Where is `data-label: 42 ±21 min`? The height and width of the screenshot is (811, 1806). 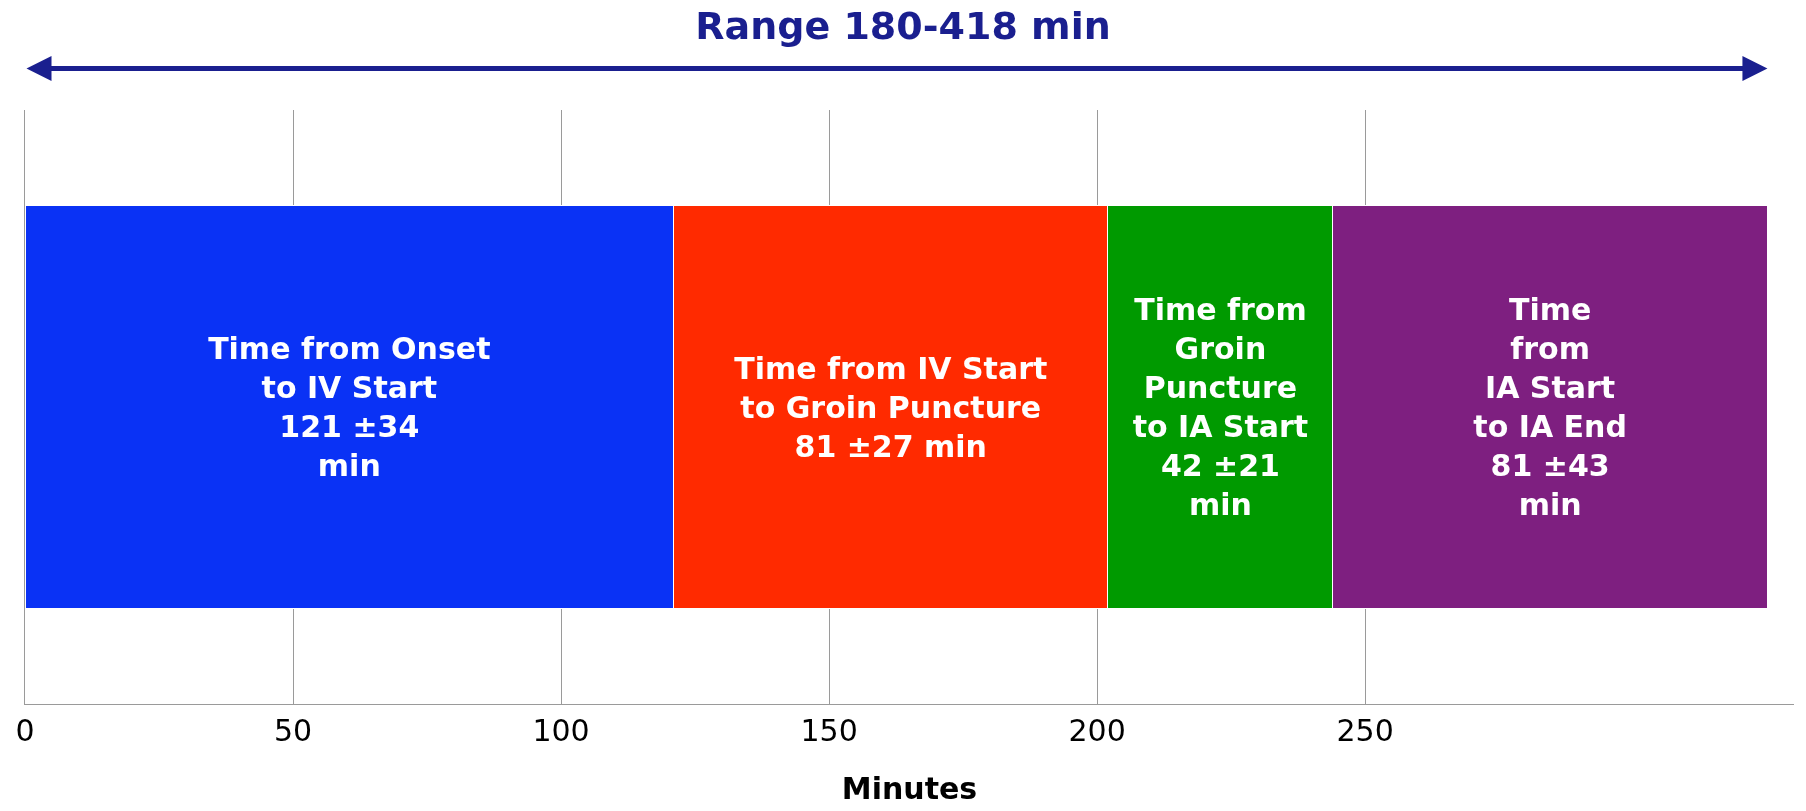
data-label: 42 ±21 min is located at coordinates (1220, 485).